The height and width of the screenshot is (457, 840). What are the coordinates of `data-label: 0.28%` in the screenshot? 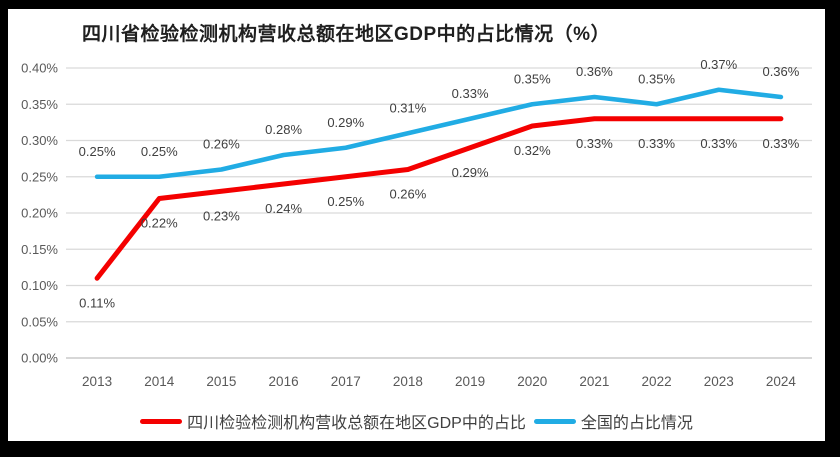 It's located at (283, 129).